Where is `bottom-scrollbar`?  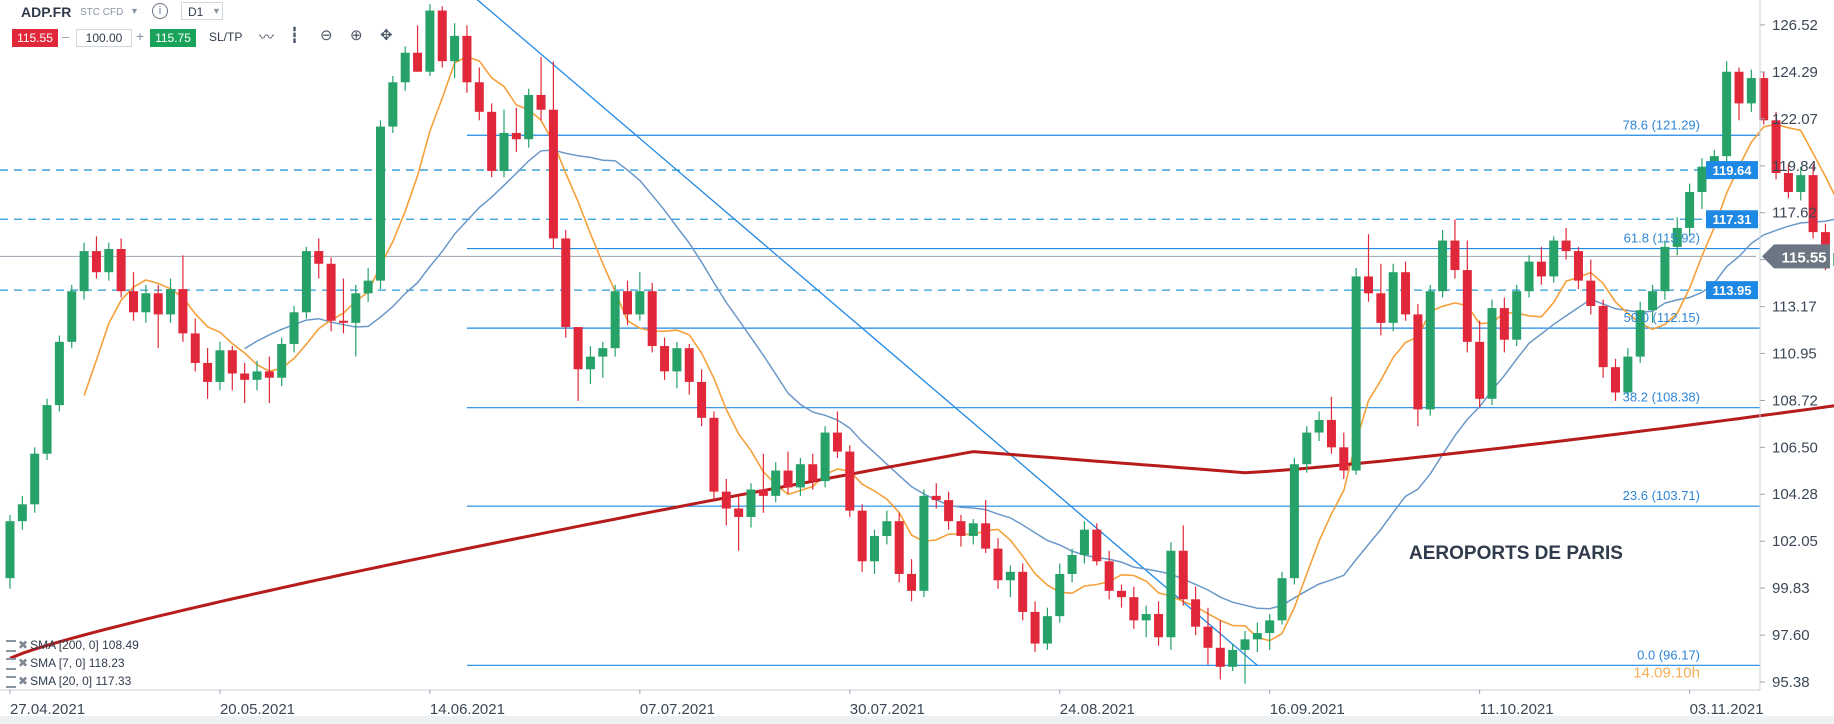
bottom-scrollbar is located at coordinates (917, 720).